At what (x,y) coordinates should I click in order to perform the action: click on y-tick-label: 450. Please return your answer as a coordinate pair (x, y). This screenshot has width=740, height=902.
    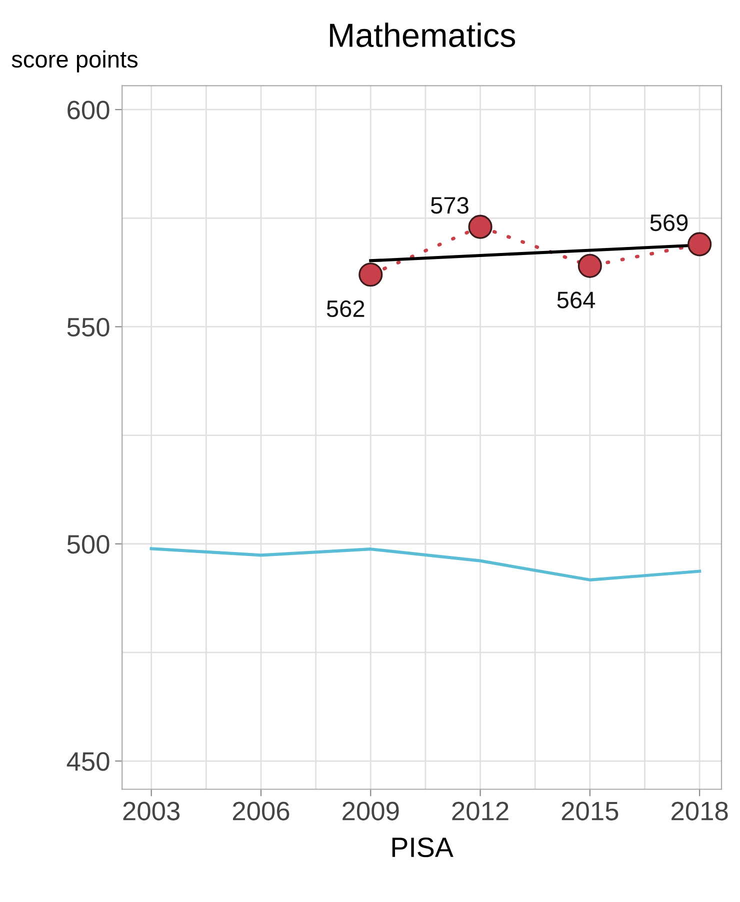
    Looking at the image, I should click on (88, 761).